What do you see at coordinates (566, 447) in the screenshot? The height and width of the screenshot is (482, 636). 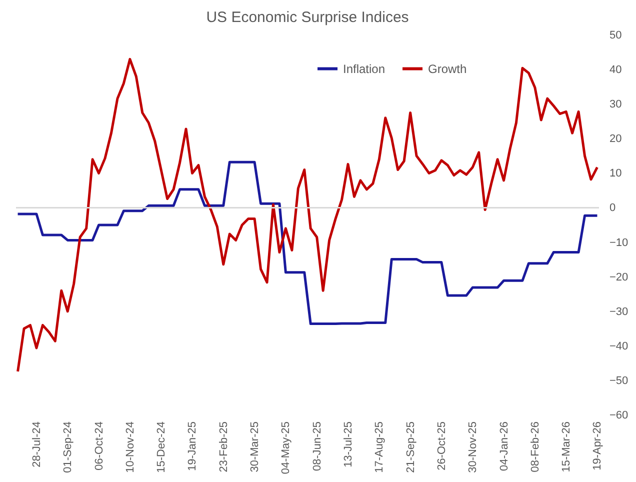 I see `x-tick-label: 15-Mar-26` at bounding box center [566, 447].